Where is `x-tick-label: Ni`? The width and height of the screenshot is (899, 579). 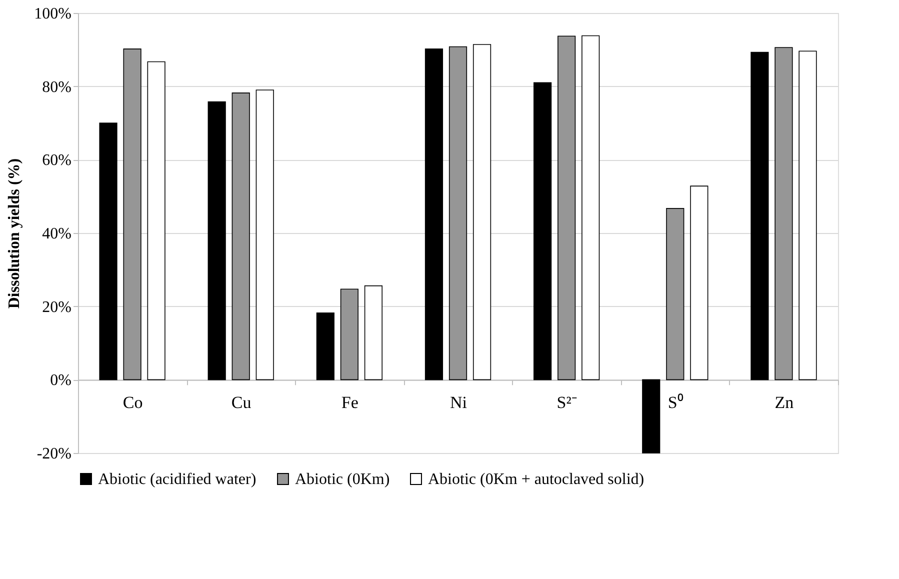 x-tick-label: Ni is located at coordinates (459, 402).